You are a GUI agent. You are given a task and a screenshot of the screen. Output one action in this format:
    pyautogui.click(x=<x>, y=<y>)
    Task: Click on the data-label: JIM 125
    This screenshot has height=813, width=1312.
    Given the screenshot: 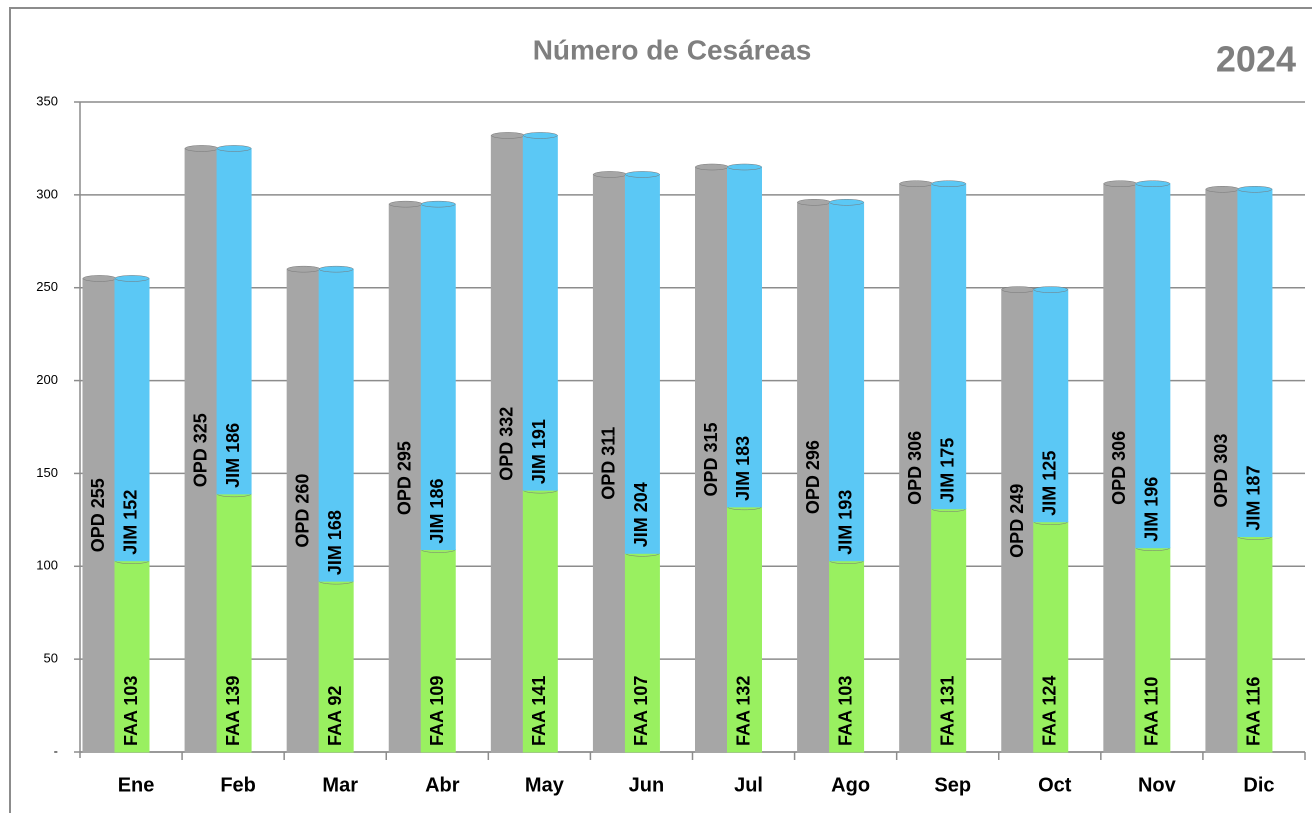 What is the action you would take?
    pyautogui.click(x=1050, y=483)
    